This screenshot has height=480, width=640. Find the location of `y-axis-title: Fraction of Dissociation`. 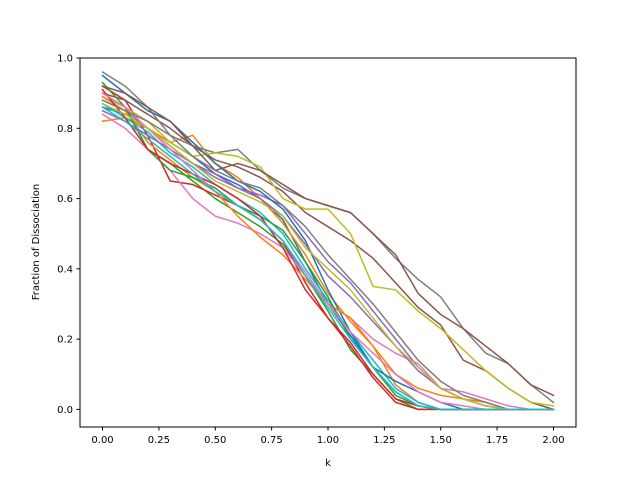

y-axis-title: Fraction of Dissociation is located at coordinates (36, 242).